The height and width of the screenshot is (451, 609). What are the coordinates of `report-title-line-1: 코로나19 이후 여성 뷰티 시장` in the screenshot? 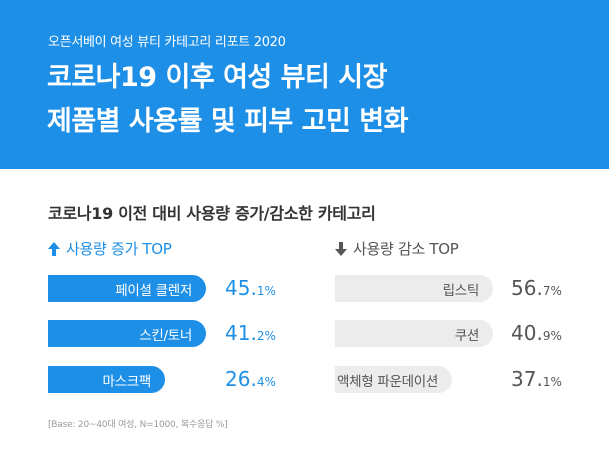 It's located at (217, 77).